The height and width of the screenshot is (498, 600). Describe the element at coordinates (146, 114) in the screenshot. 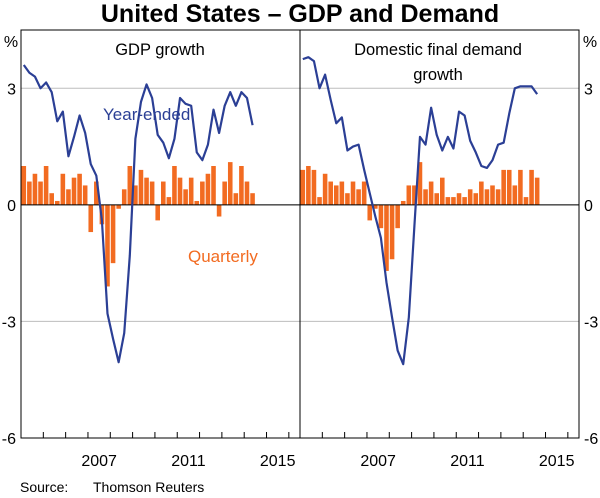

I see `year-ended-annotation: Year-ended` at that location.